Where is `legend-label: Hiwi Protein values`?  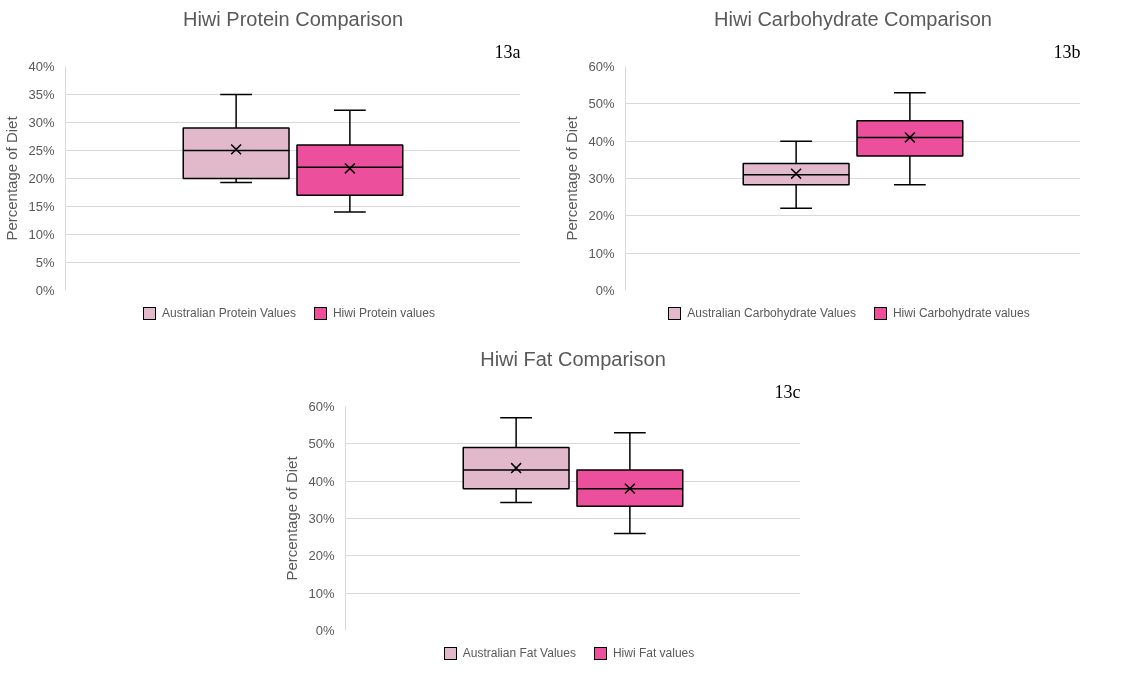
legend-label: Hiwi Protein values is located at coordinates (383, 313).